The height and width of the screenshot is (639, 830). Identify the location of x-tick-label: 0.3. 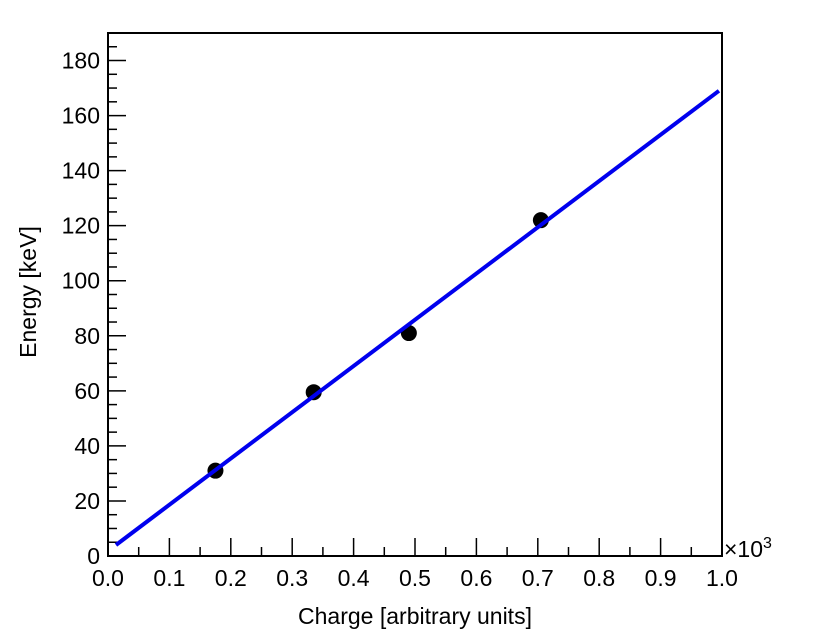
(292, 578).